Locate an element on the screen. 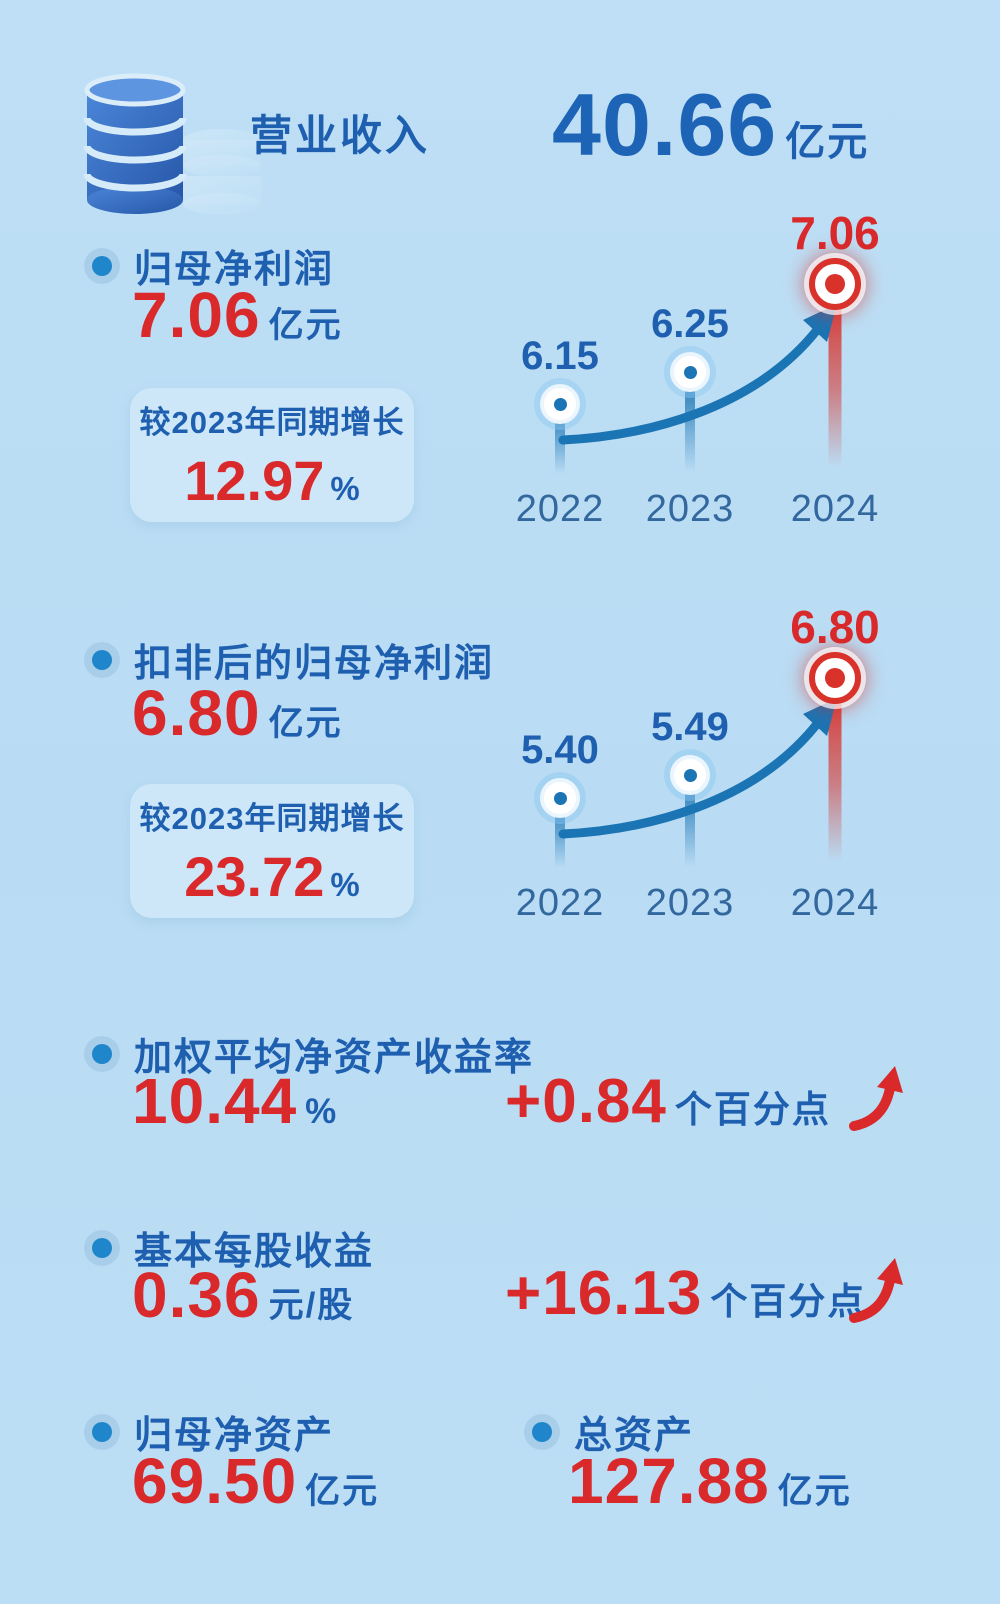 The width and height of the screenshot is (1000, 1604). net-assets-label: 归母净资产 is located at coordinates (234, 1436).